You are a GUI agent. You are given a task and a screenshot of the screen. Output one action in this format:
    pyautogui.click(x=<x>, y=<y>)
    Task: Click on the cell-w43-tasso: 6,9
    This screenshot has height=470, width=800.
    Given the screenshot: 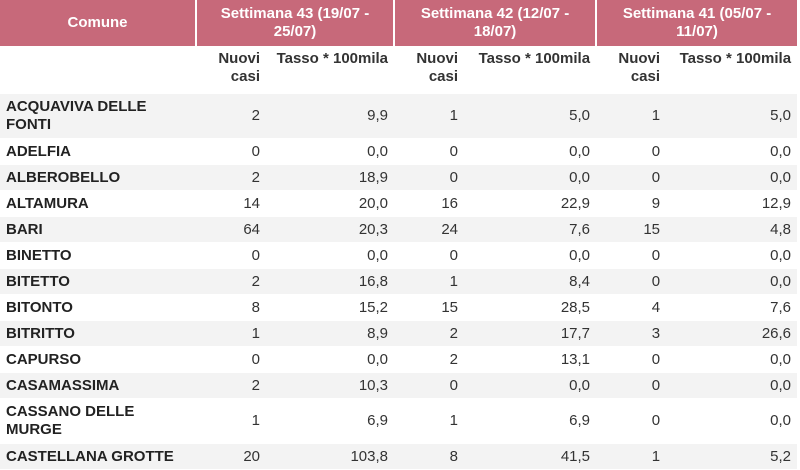 What is the action you would take?
    pyautogui.click(x=330, y=421)
    